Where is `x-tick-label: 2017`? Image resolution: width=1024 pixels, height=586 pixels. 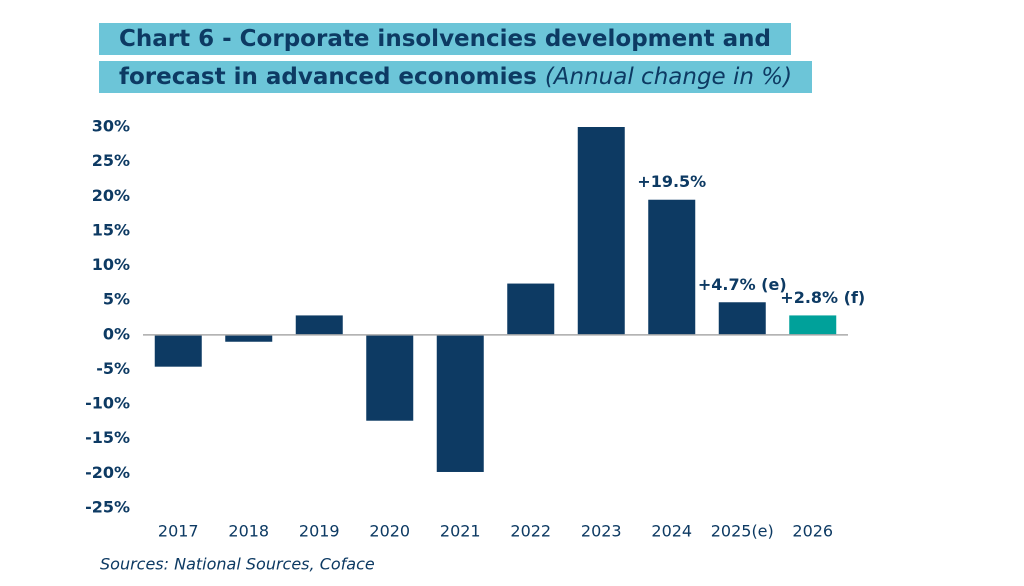 x-tick-label: 2017 is located at coordinates (178, 531).